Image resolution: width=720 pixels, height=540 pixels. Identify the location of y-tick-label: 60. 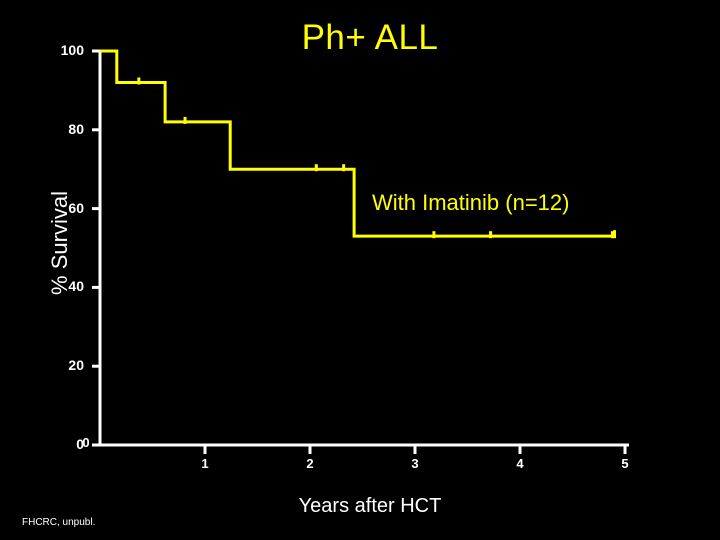
(76, 207).